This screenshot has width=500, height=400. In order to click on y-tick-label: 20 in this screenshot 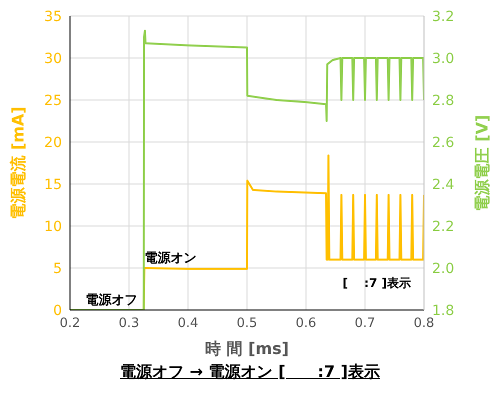, I will do `click(53, 142)`.